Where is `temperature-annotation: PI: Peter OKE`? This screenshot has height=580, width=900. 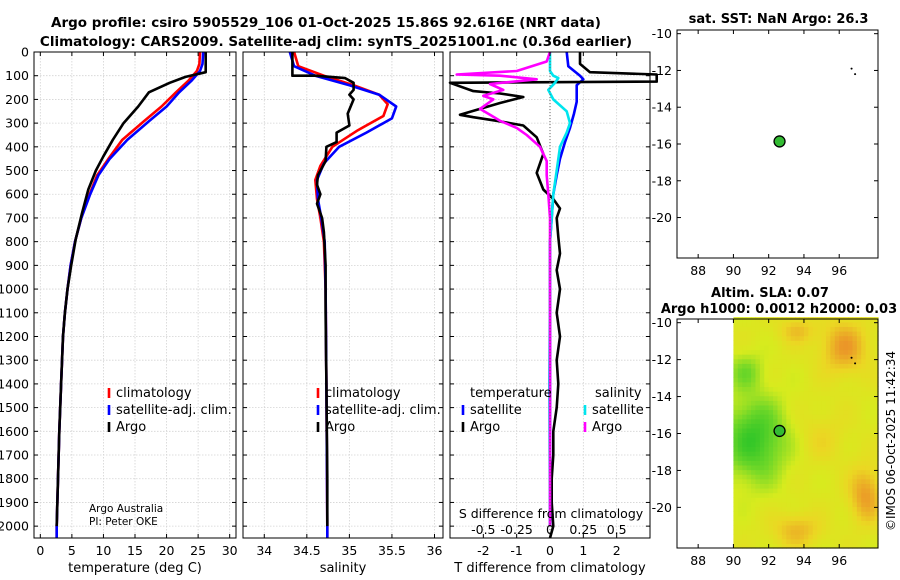
temperature-annotation: PI: Peter OKE is located at coordinates (123, 522).